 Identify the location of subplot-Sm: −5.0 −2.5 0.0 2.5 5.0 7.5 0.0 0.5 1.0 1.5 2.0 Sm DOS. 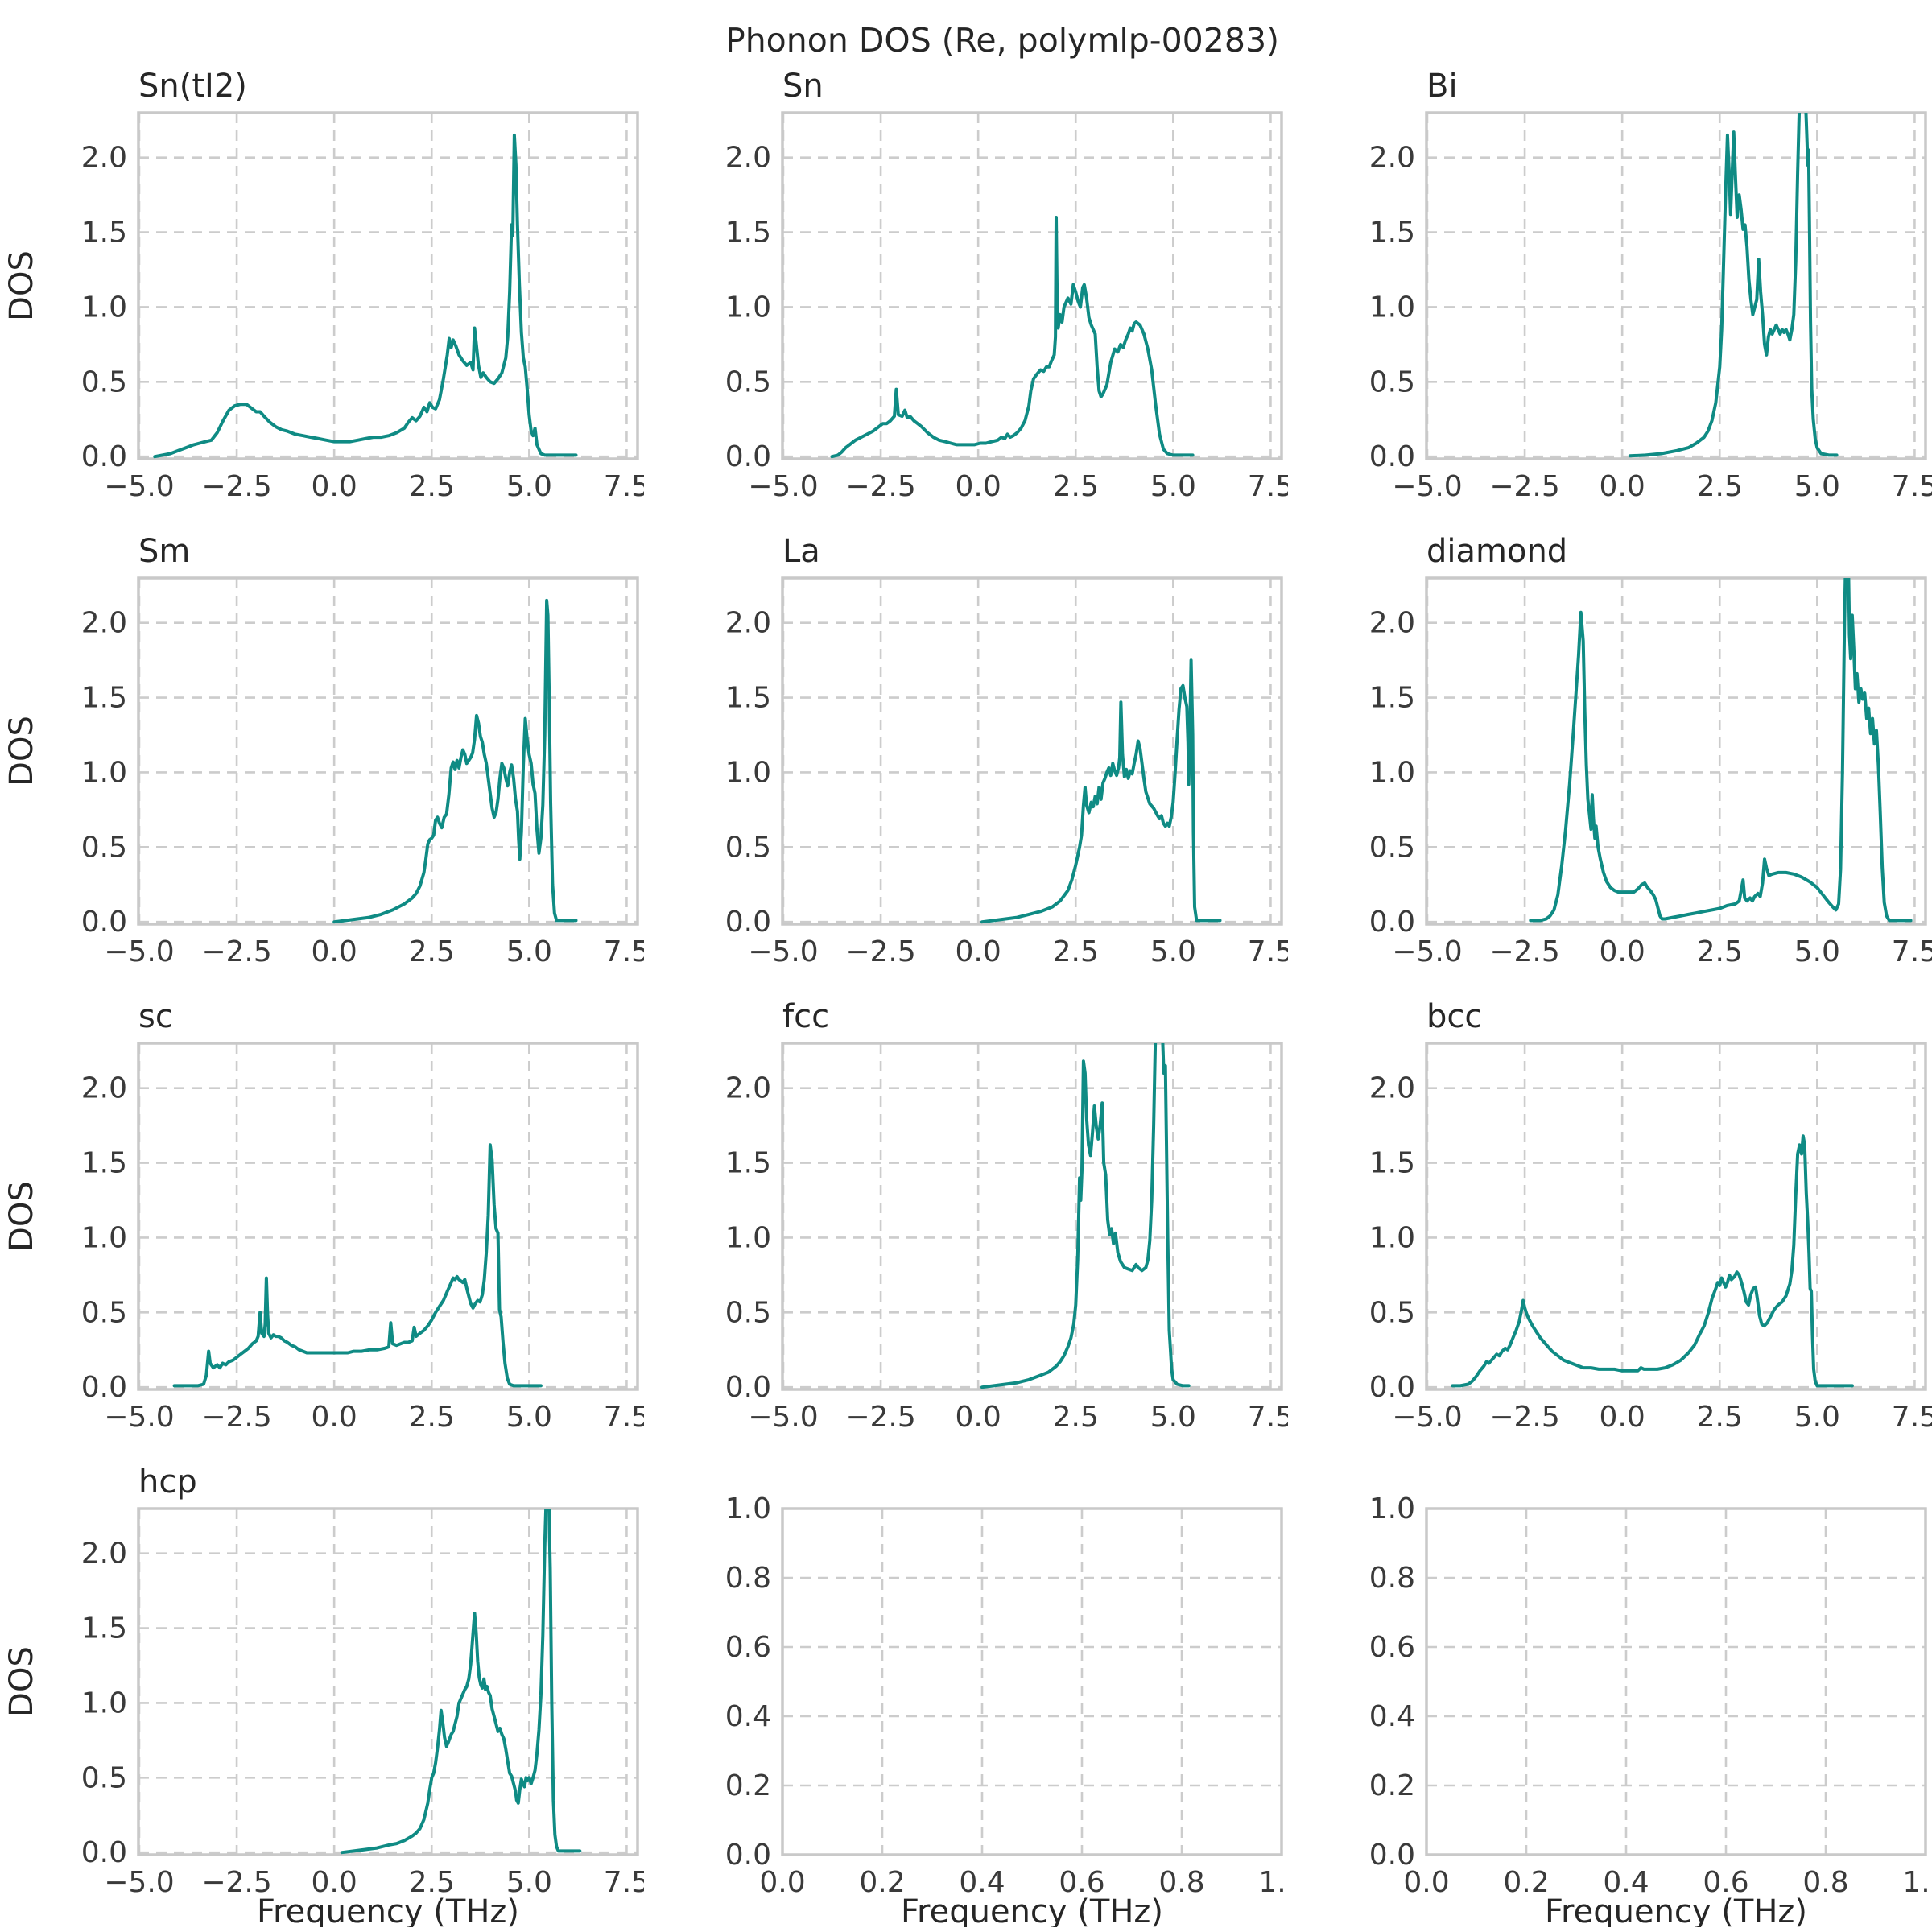
(323, 750).